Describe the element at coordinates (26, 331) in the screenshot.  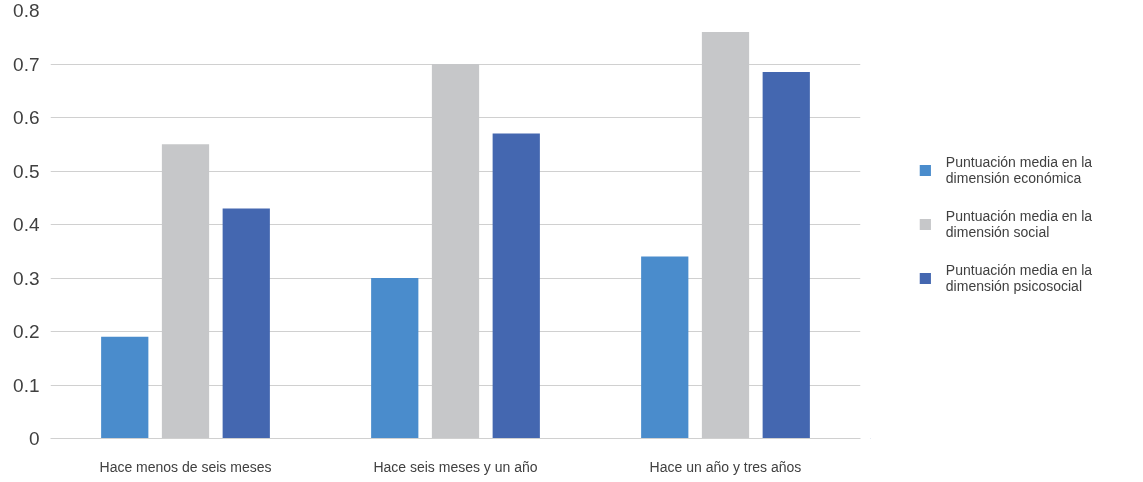
I see `y-tick-label: 0.2` at that location.